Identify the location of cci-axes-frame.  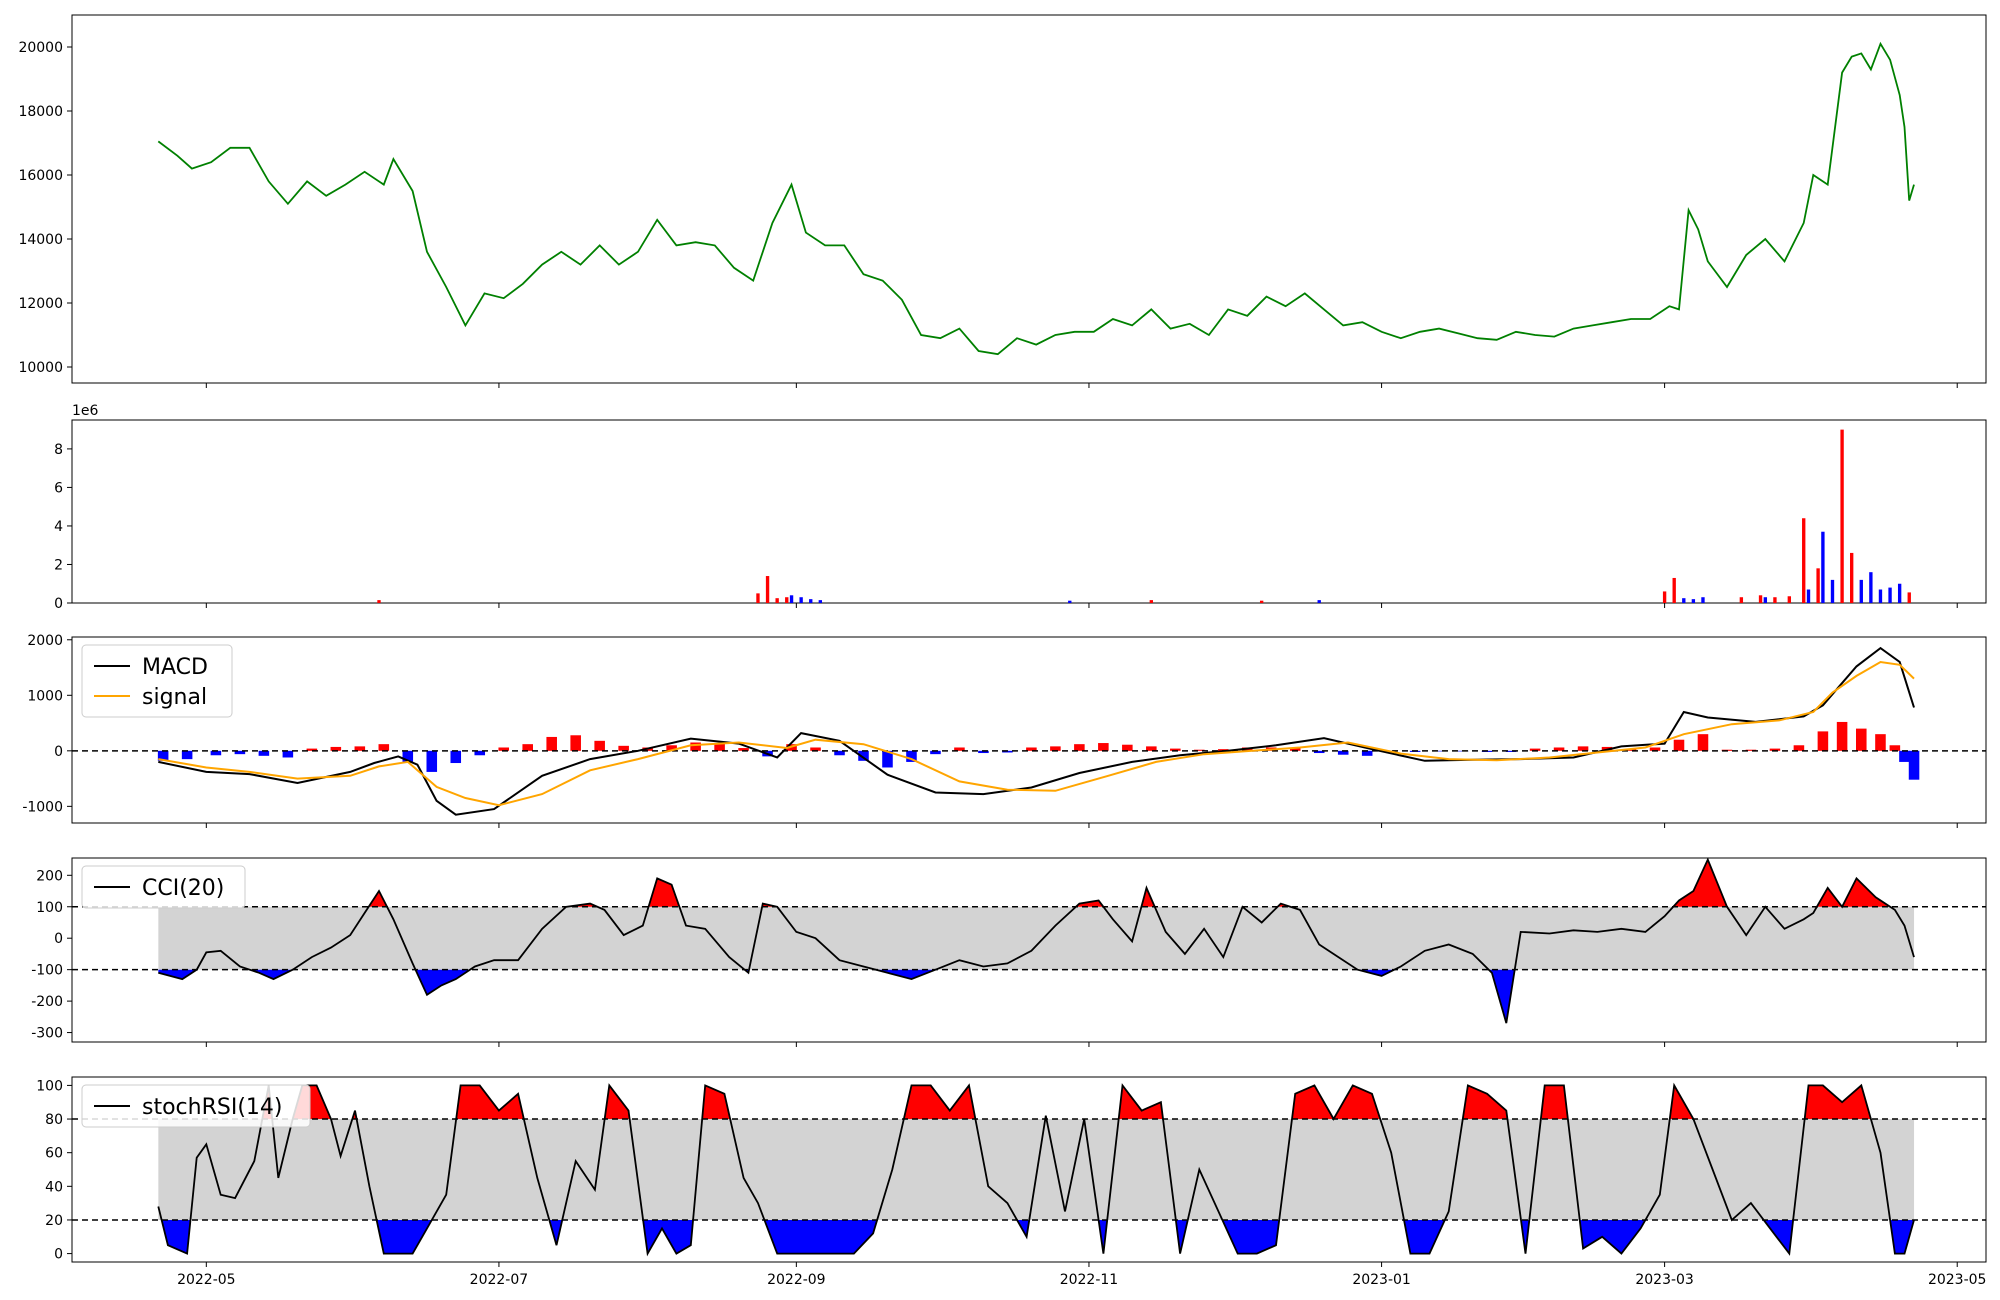
(1029, 950).